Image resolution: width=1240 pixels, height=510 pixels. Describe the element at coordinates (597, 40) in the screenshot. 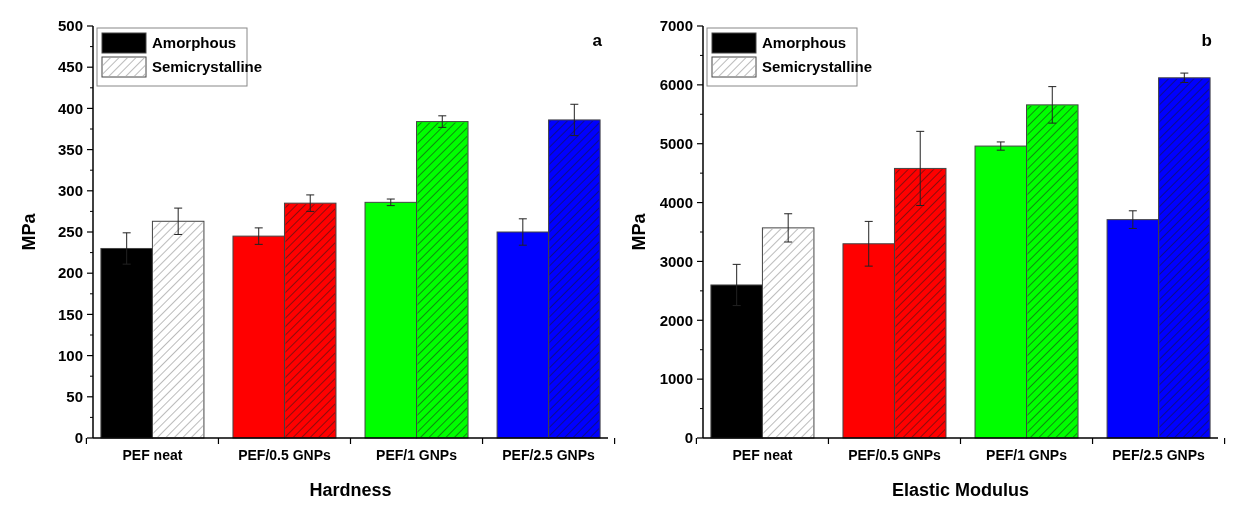

I see `annotation: a` at that location.